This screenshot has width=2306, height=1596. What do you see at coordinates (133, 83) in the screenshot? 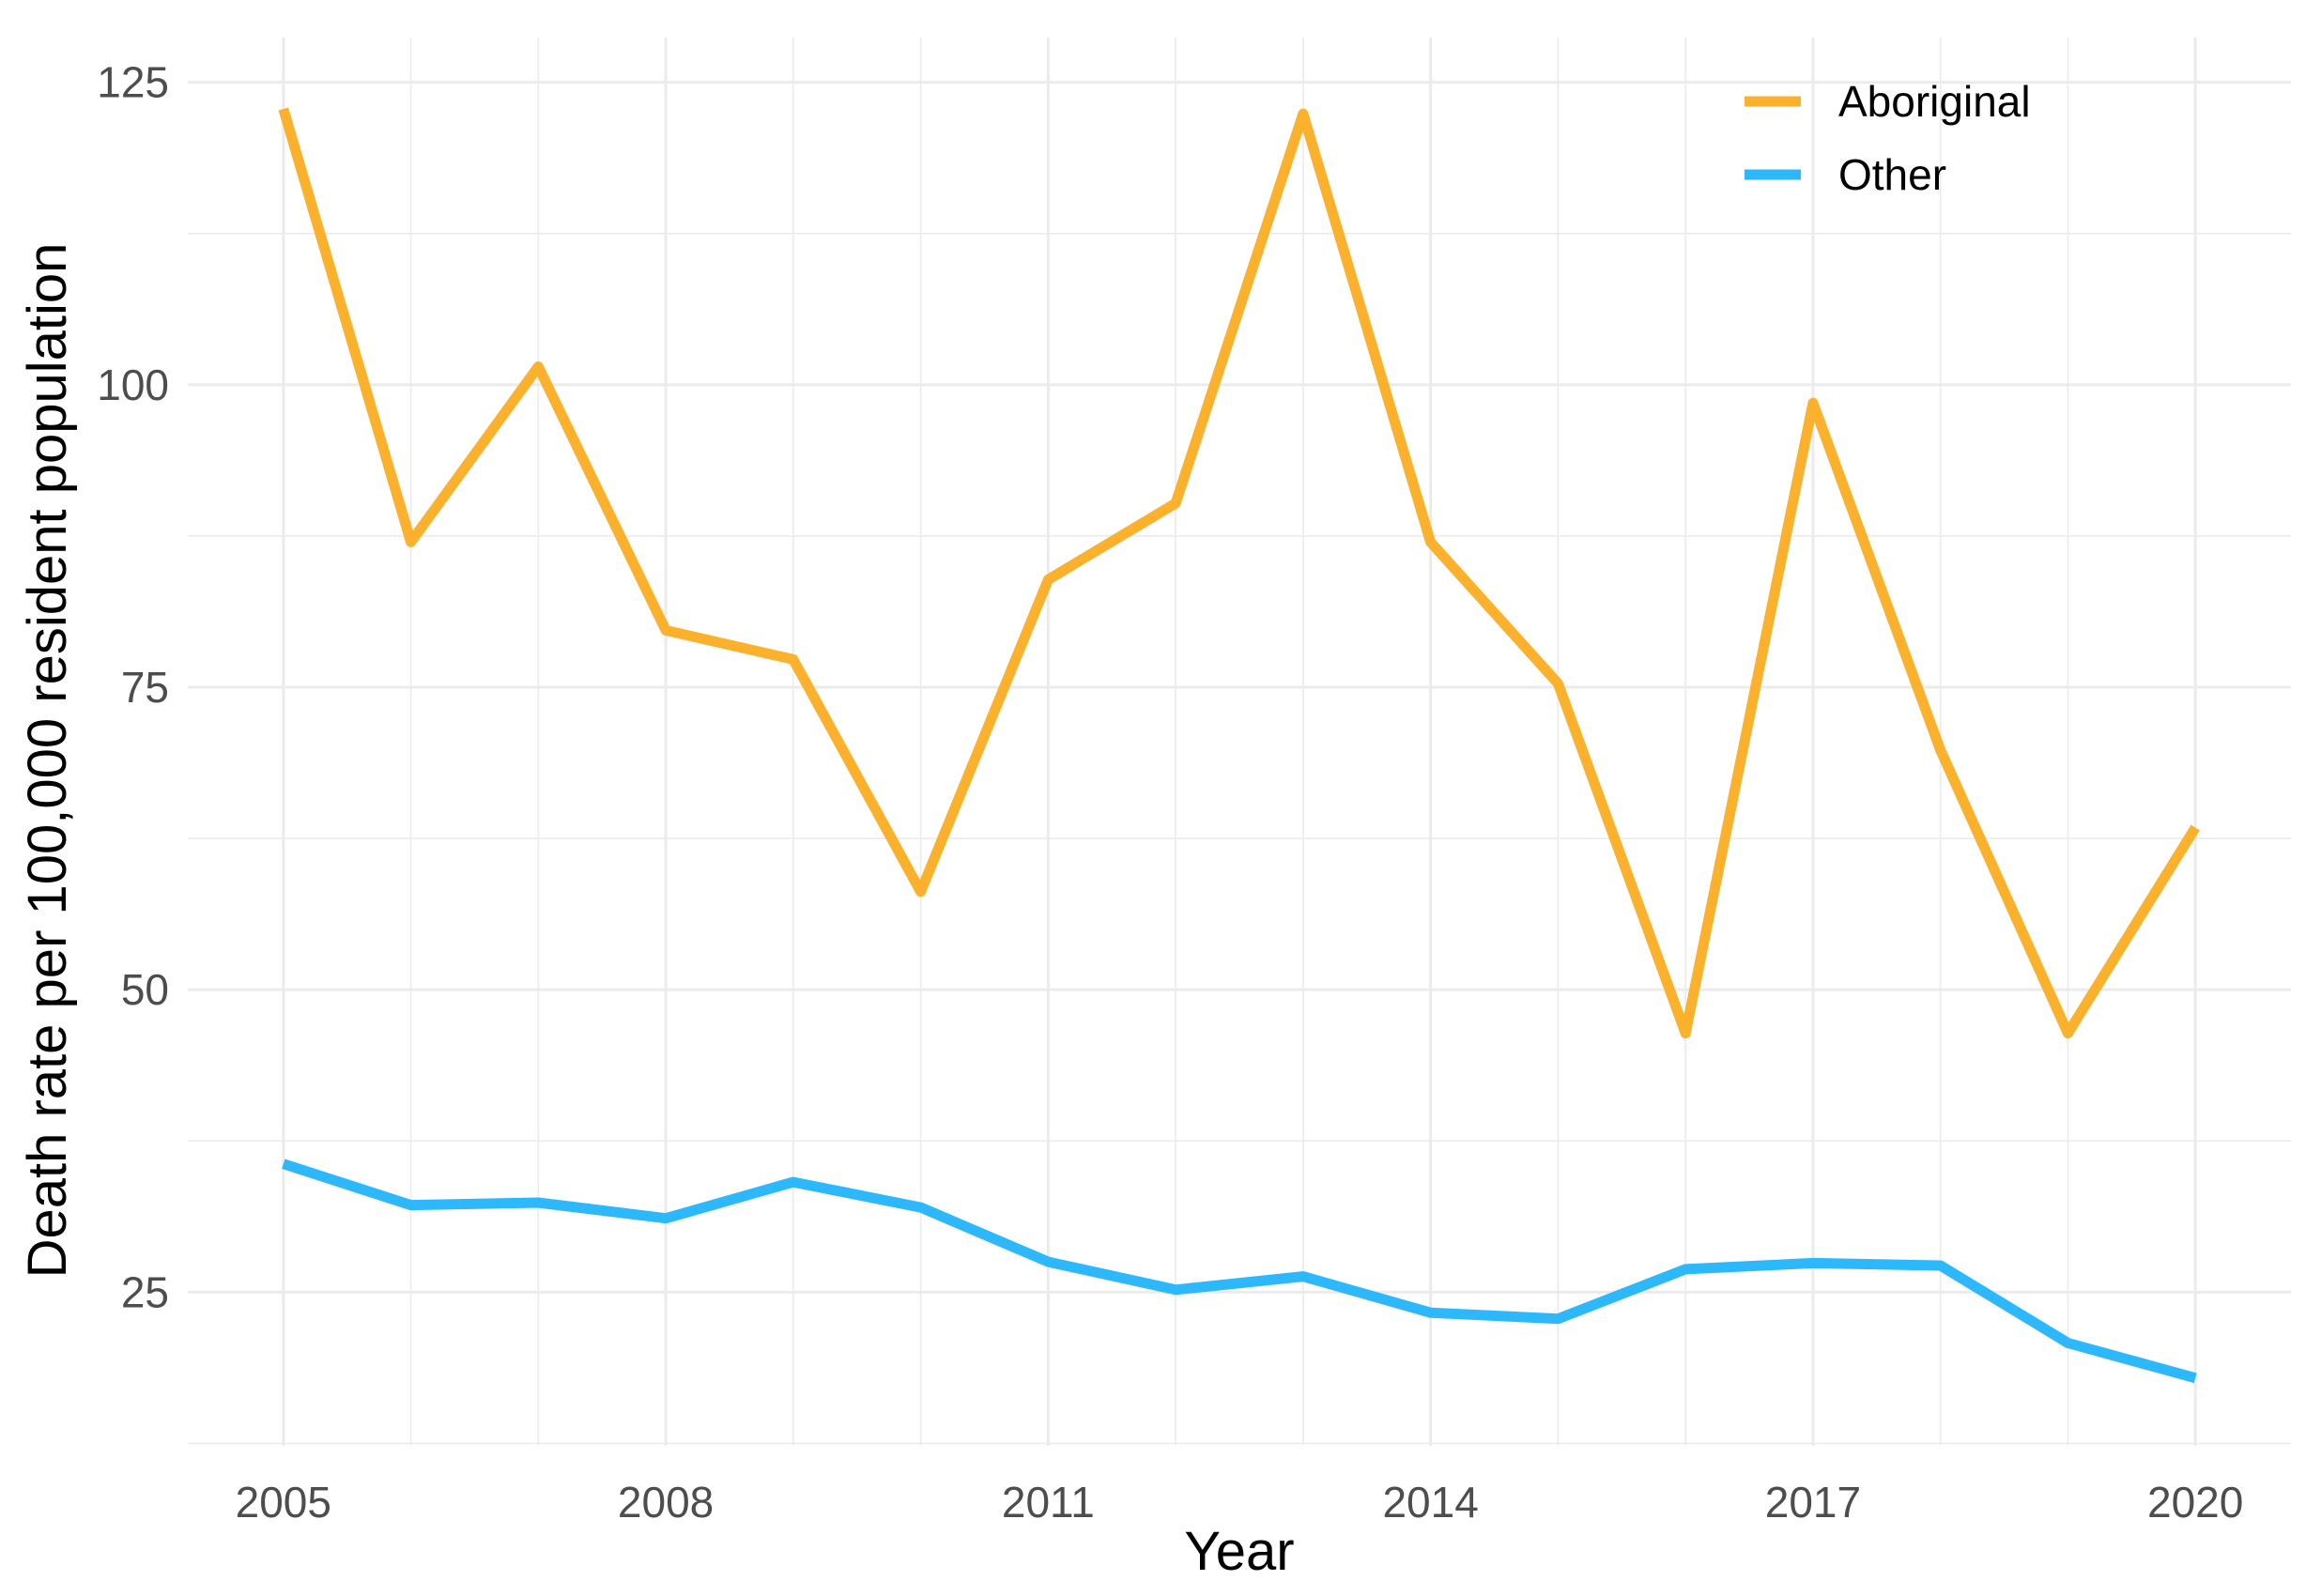
I see `y-tick-label: 125` at bounding box center [133, 83].